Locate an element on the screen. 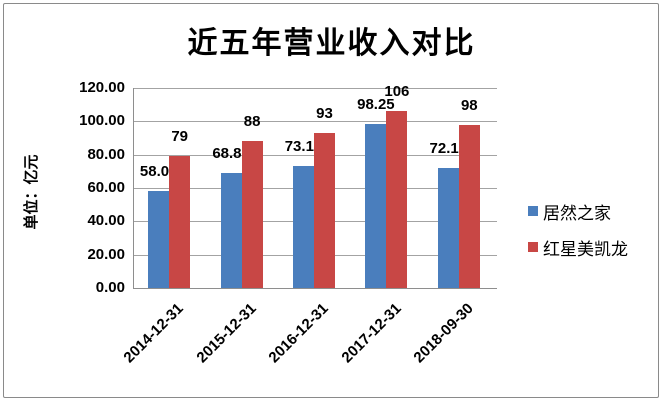 This screenshot has height=403, width=663. bar-s1-c1 is located at coordinates (252, 214).